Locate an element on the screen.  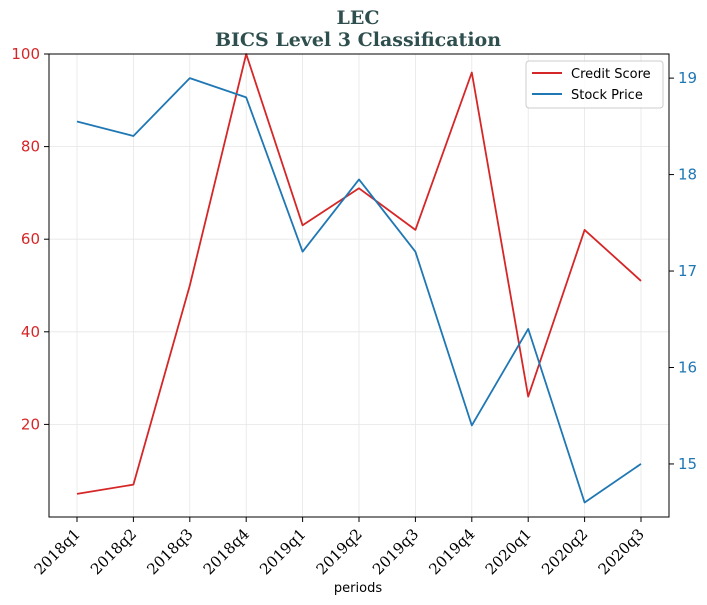
legend-label-credit-score: Credit Score is located at coordinates (611, 74).